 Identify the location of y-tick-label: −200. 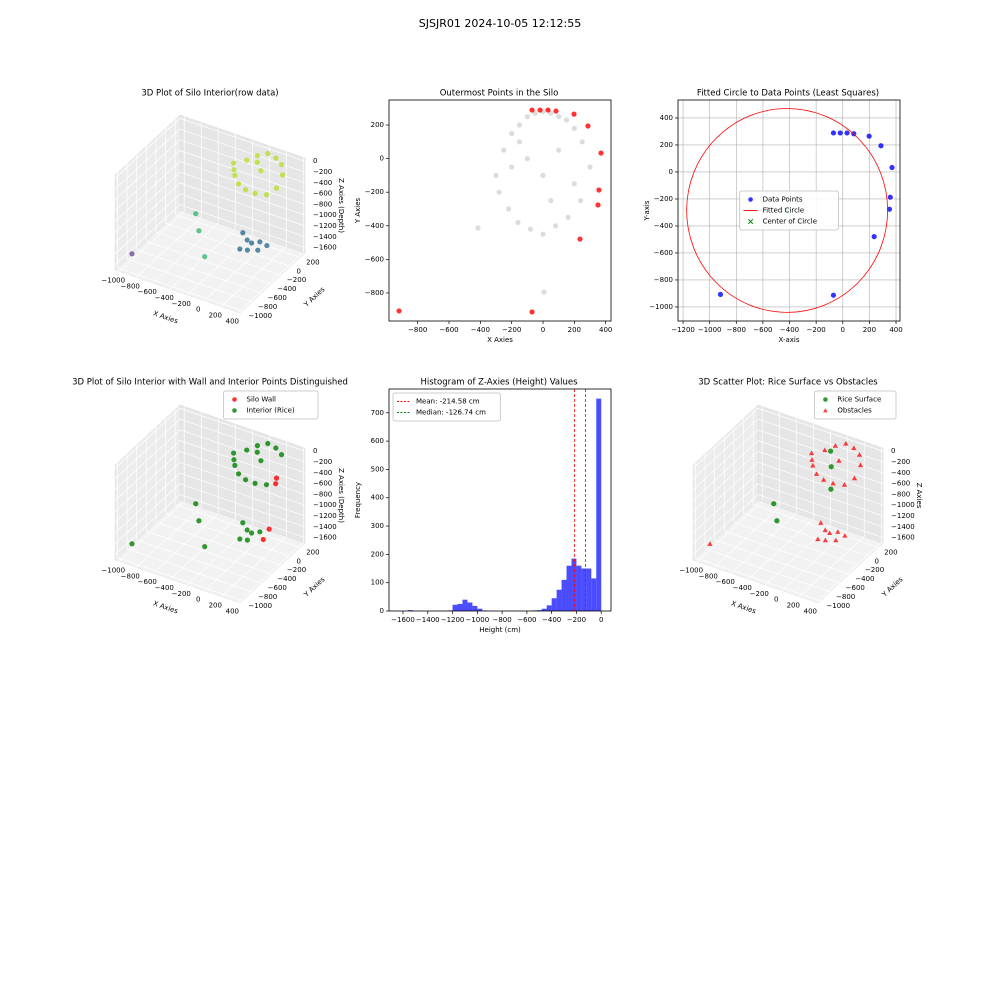
(296, 570).